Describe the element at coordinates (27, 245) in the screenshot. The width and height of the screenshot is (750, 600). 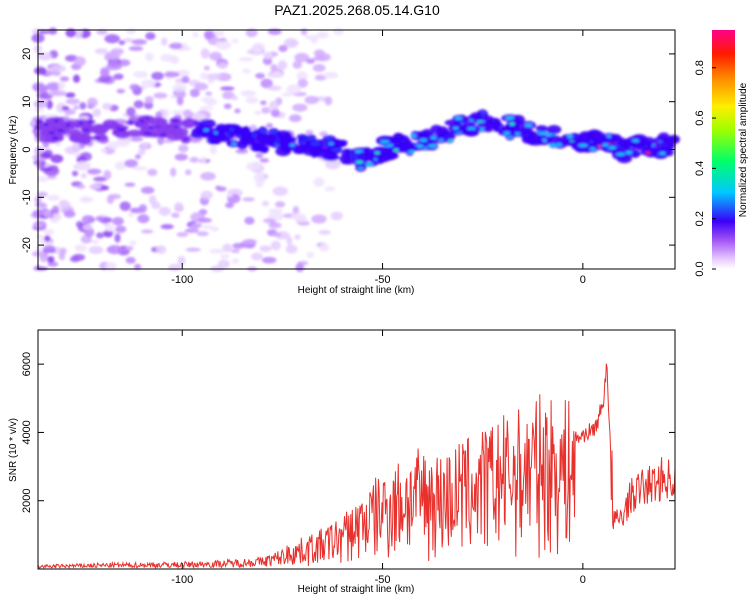
I see `spectrogram-y-tick-label: -20` at that location.